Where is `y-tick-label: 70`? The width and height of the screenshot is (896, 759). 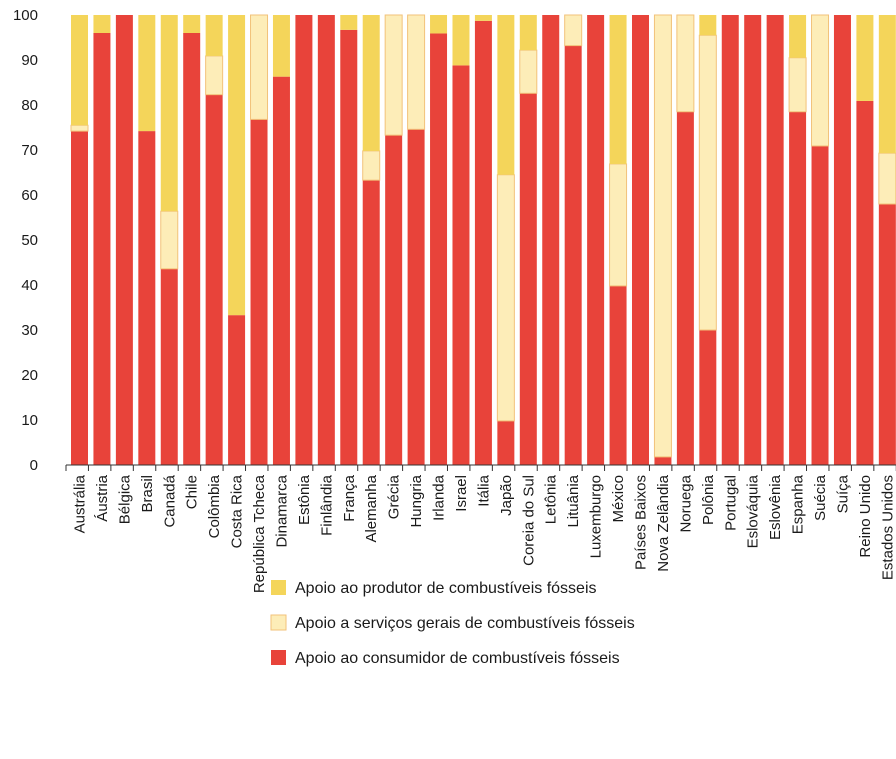 y-tick-label: 70 is located at coordinates (29, 150).